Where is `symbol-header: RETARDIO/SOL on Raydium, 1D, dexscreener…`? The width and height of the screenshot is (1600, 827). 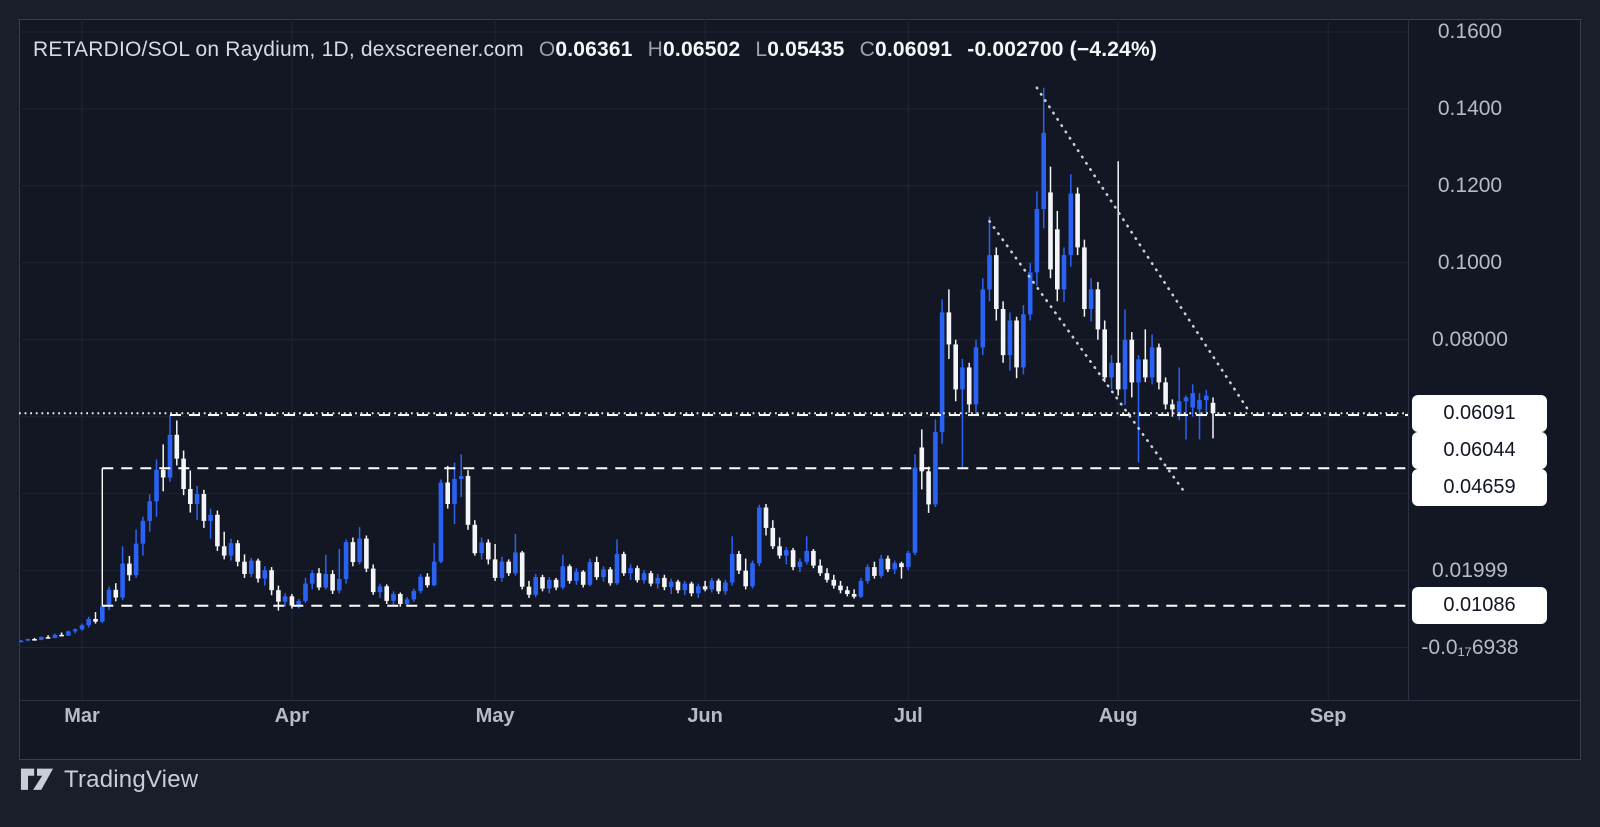
symbol-header: RETARDIO/SOL on Raydium, 1D, dexscreener… is located at coordinates (595, 50).